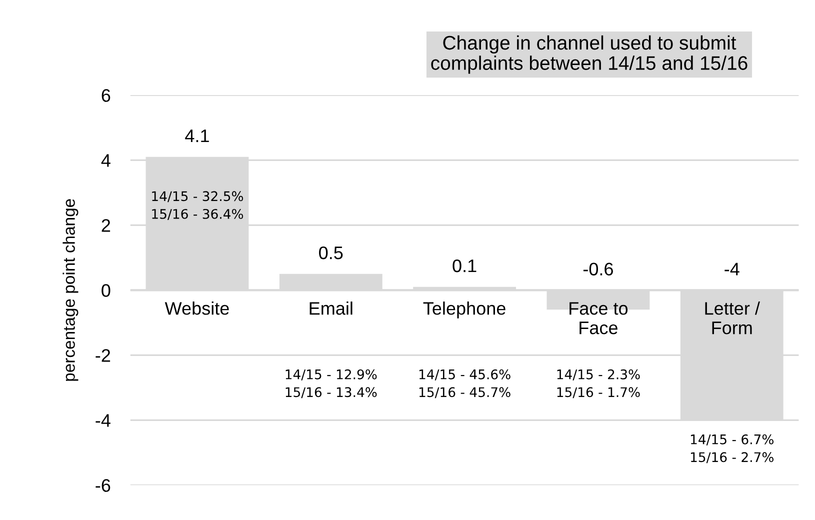 The height and width of the screenshot is (520, 815). What do you see at coordinates (106, 290) in the screenshot?
I see `y-tick-label: 0` at bounding box center [106, 290].